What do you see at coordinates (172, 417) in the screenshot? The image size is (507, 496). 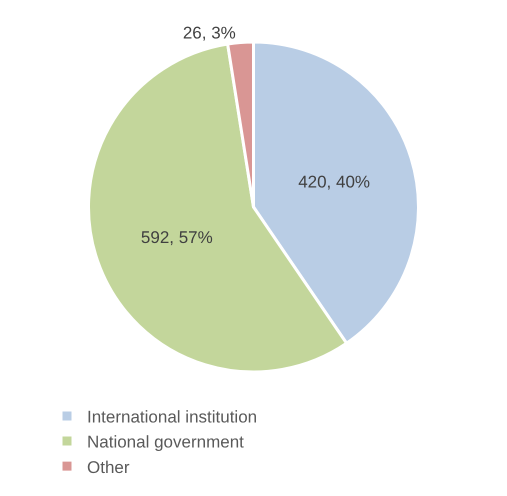 I see `legend-label: International institution` at bounding box center [172, 417].